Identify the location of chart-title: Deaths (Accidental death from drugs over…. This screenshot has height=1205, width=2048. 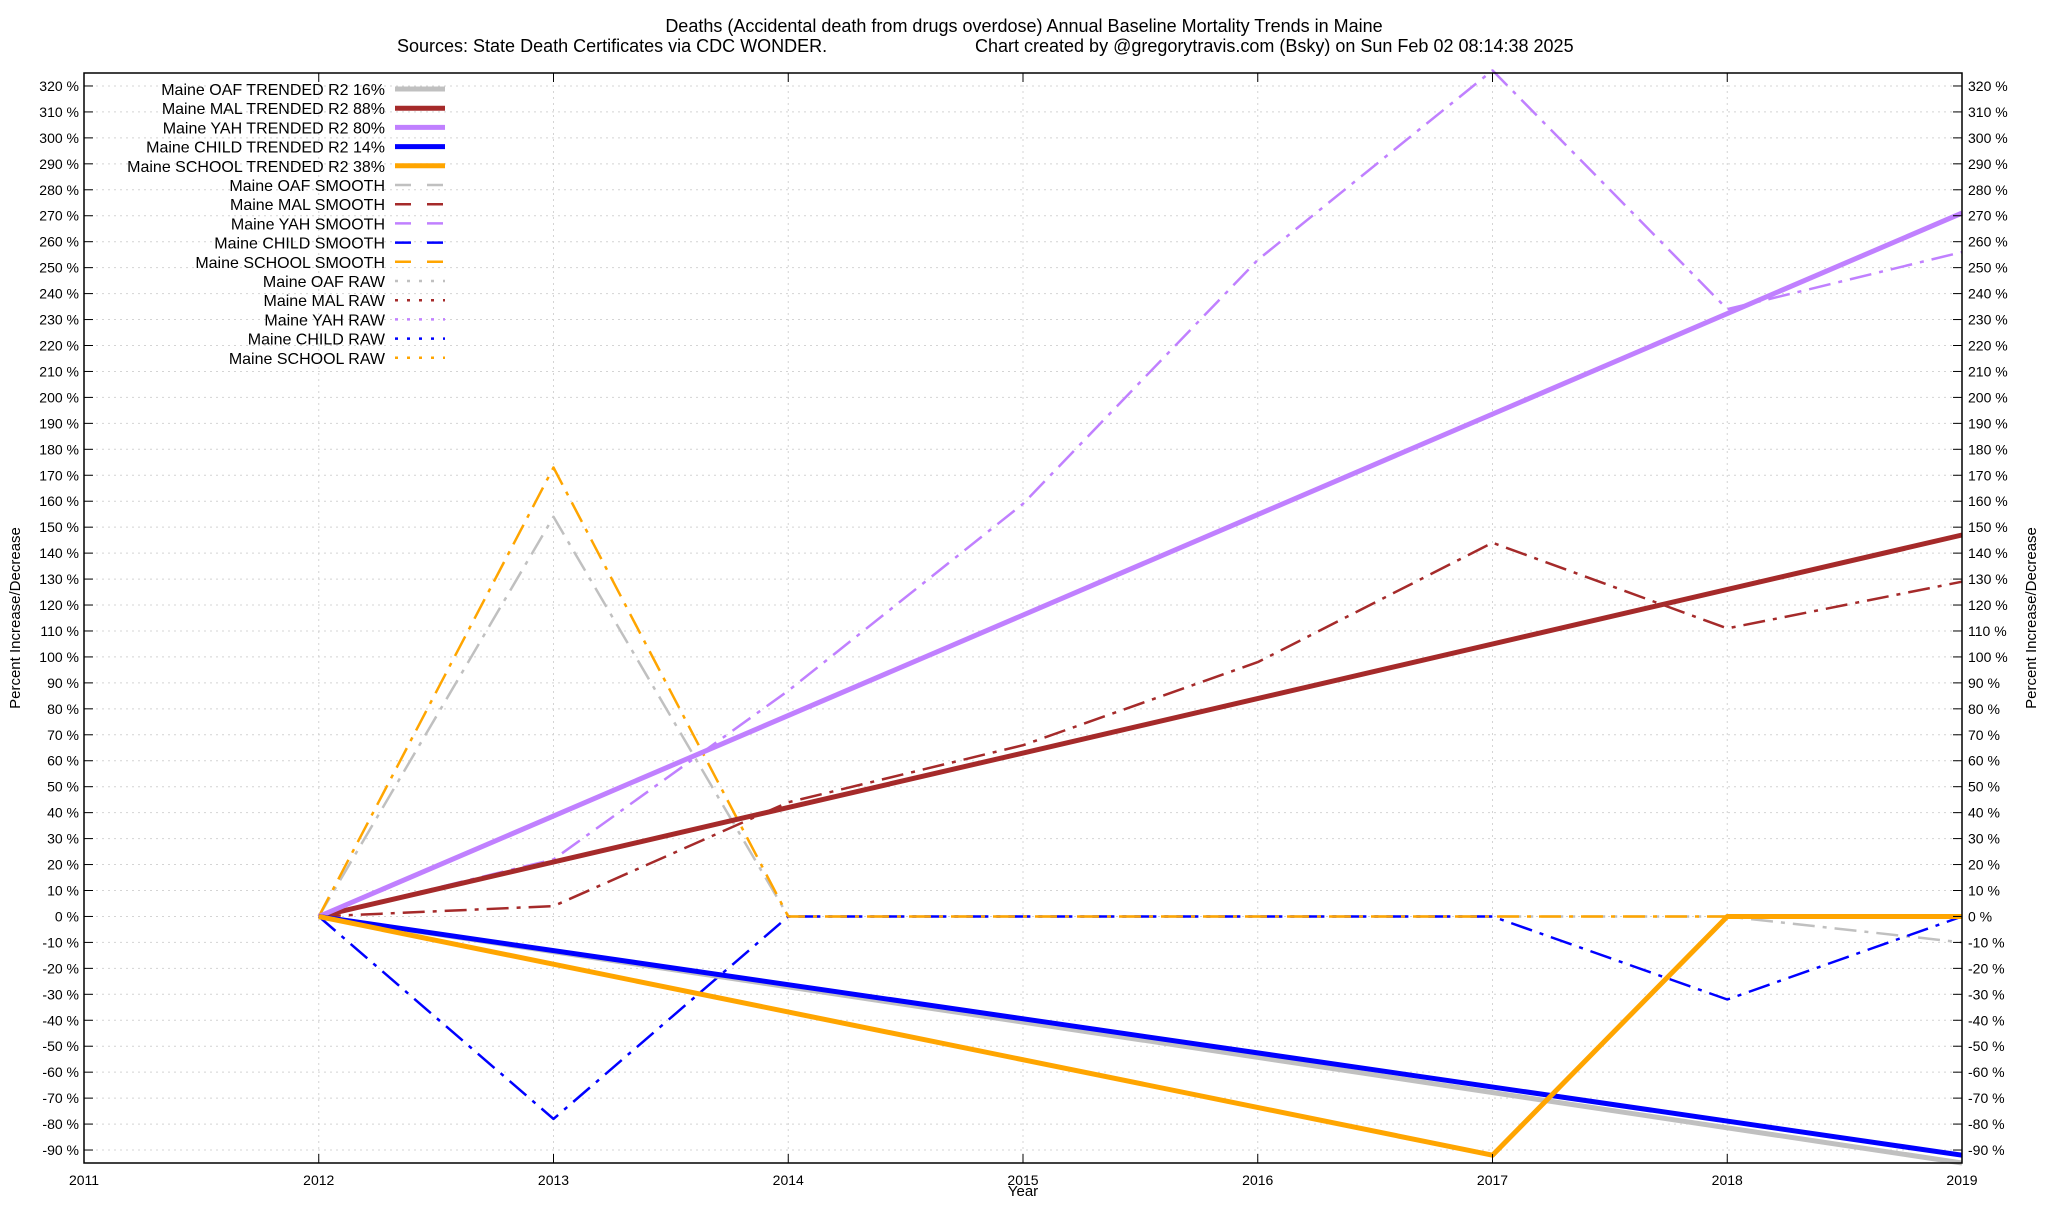
(1023, 26).